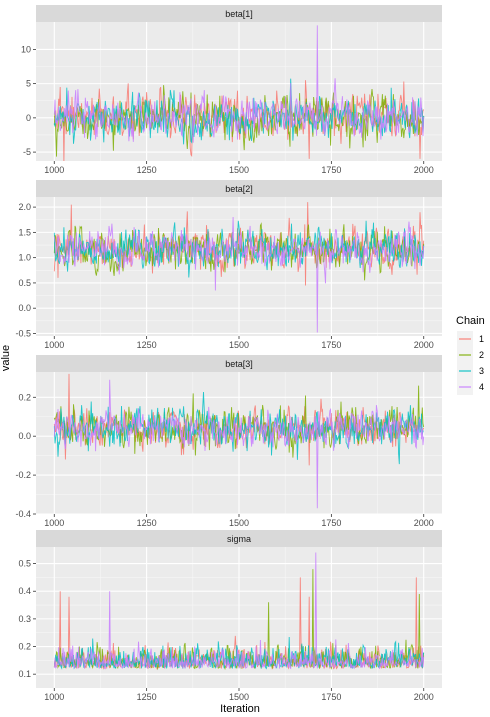  Describe the element at coordinates (24, 674) in the screenshot. I see `y-tick-label: 0.1` at that location.